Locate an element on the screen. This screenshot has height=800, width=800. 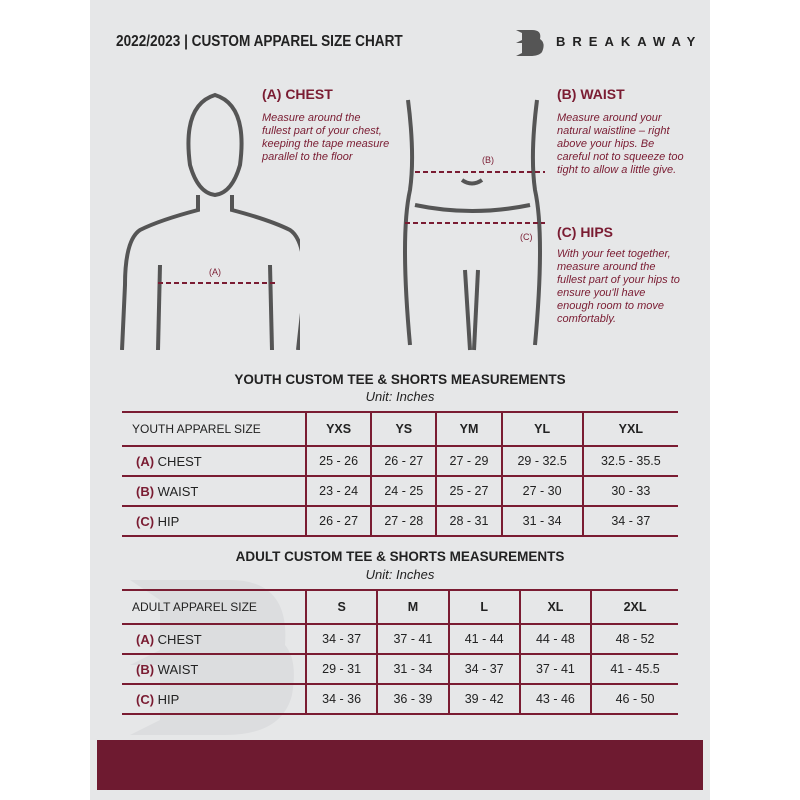
cell: 24 - 25 is located at coordinates (403, 491).